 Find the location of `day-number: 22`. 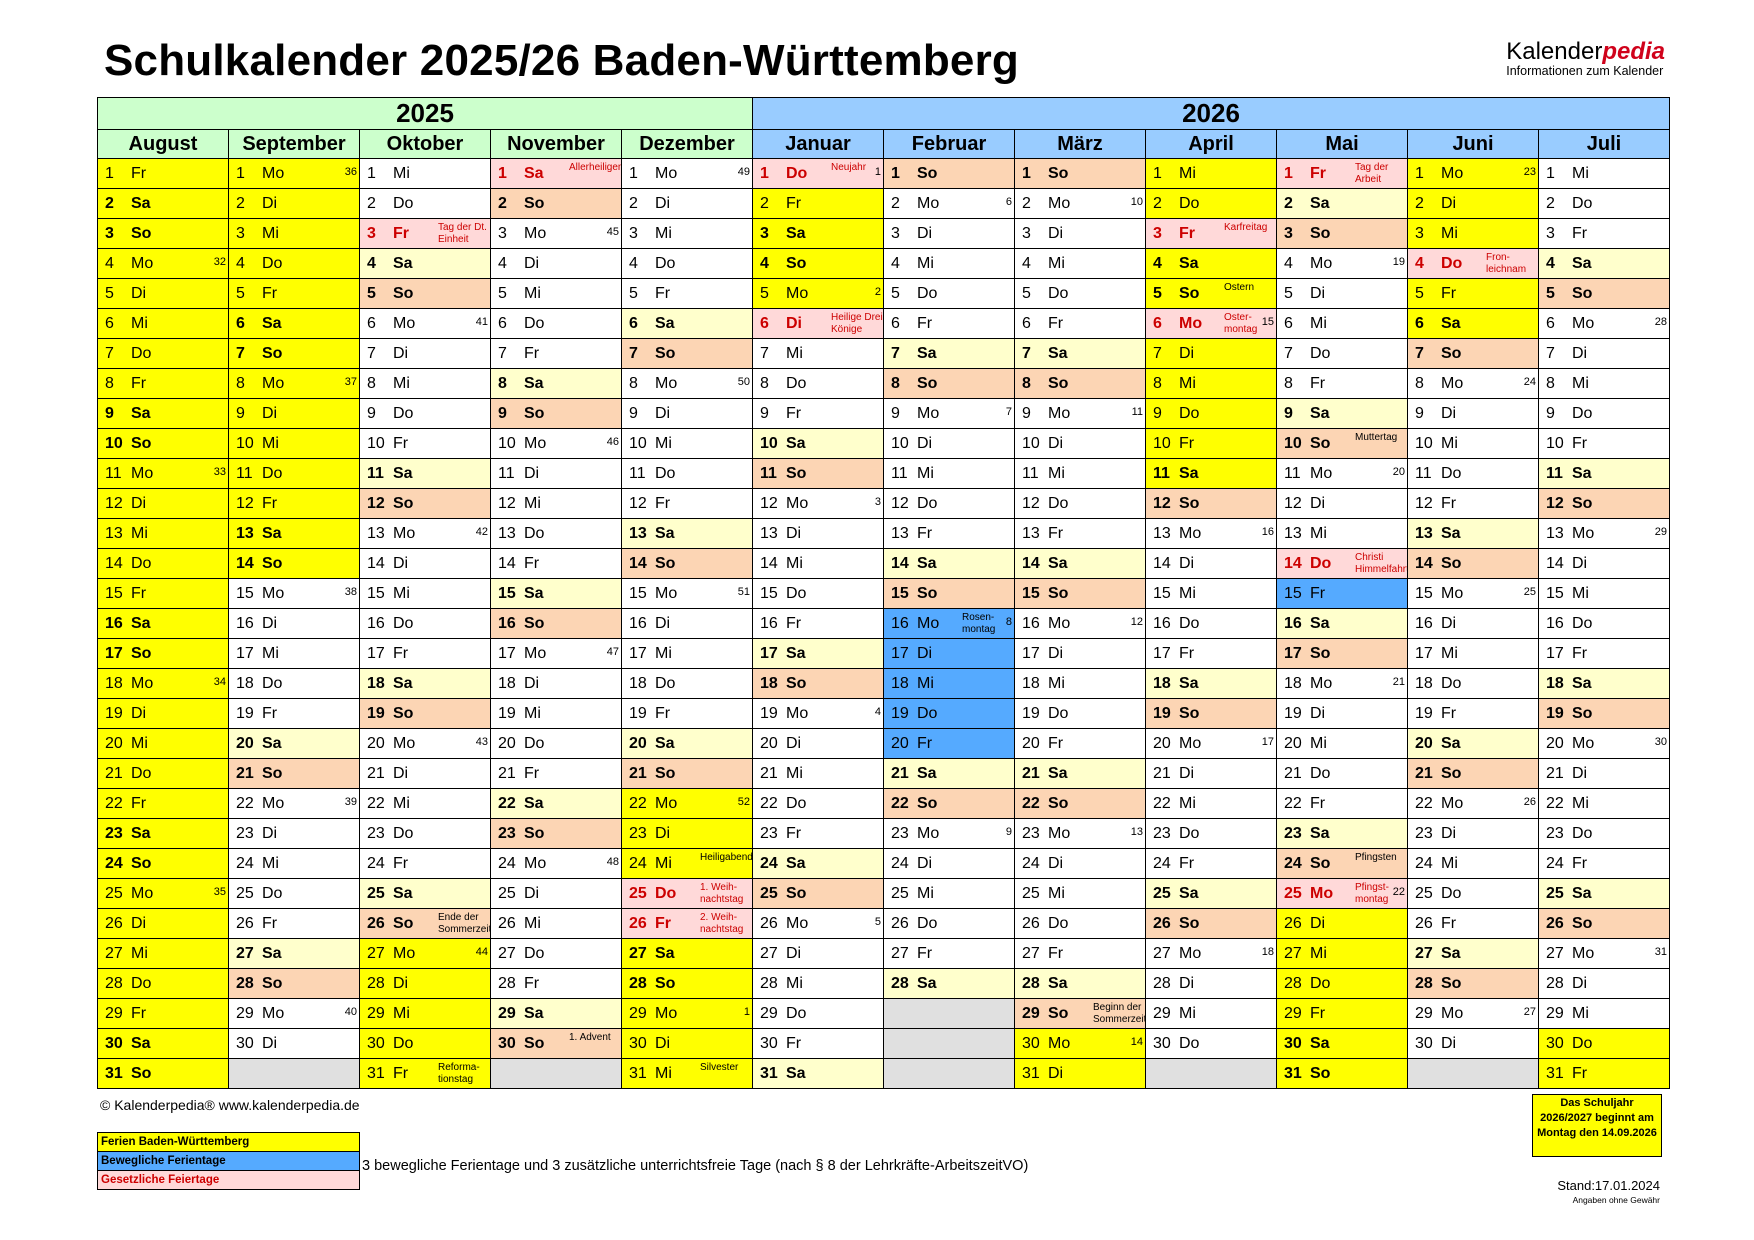

day-number: 22 is located at coordinates (769, 803).